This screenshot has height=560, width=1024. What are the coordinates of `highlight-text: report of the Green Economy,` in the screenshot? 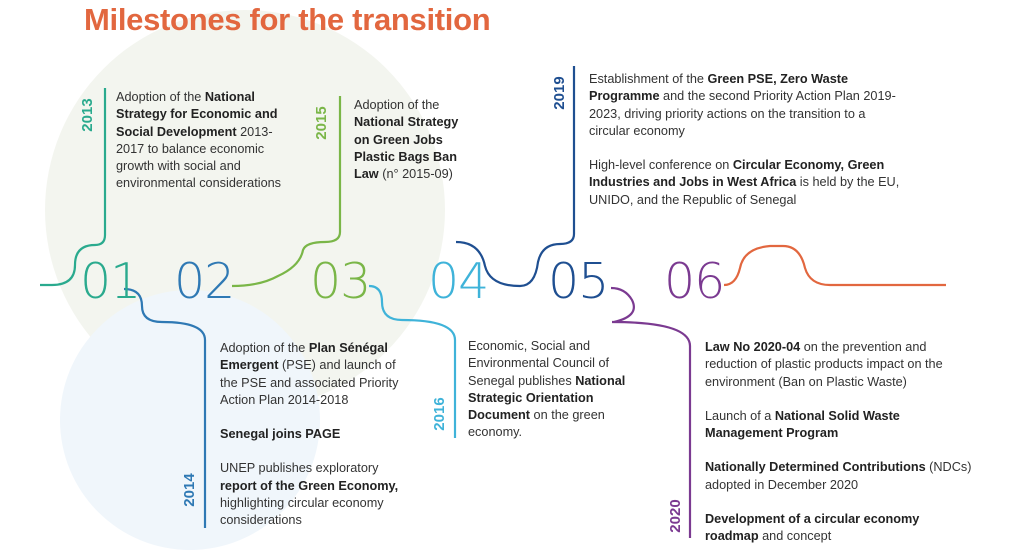 It's located at (309, 485).